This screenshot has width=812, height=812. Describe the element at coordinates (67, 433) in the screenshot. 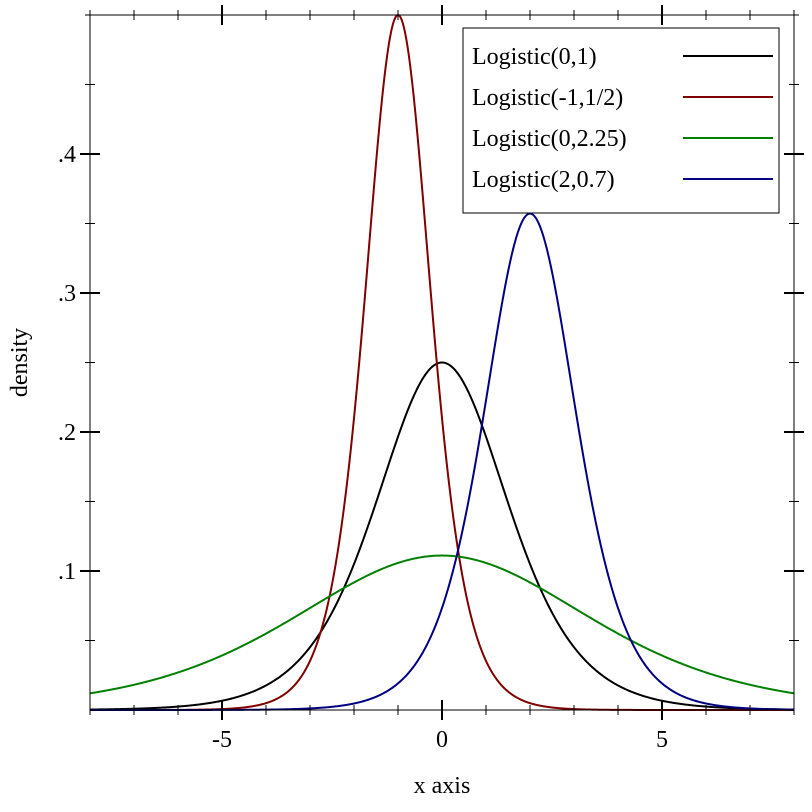

I see `y-tick-label: .2` at that location.